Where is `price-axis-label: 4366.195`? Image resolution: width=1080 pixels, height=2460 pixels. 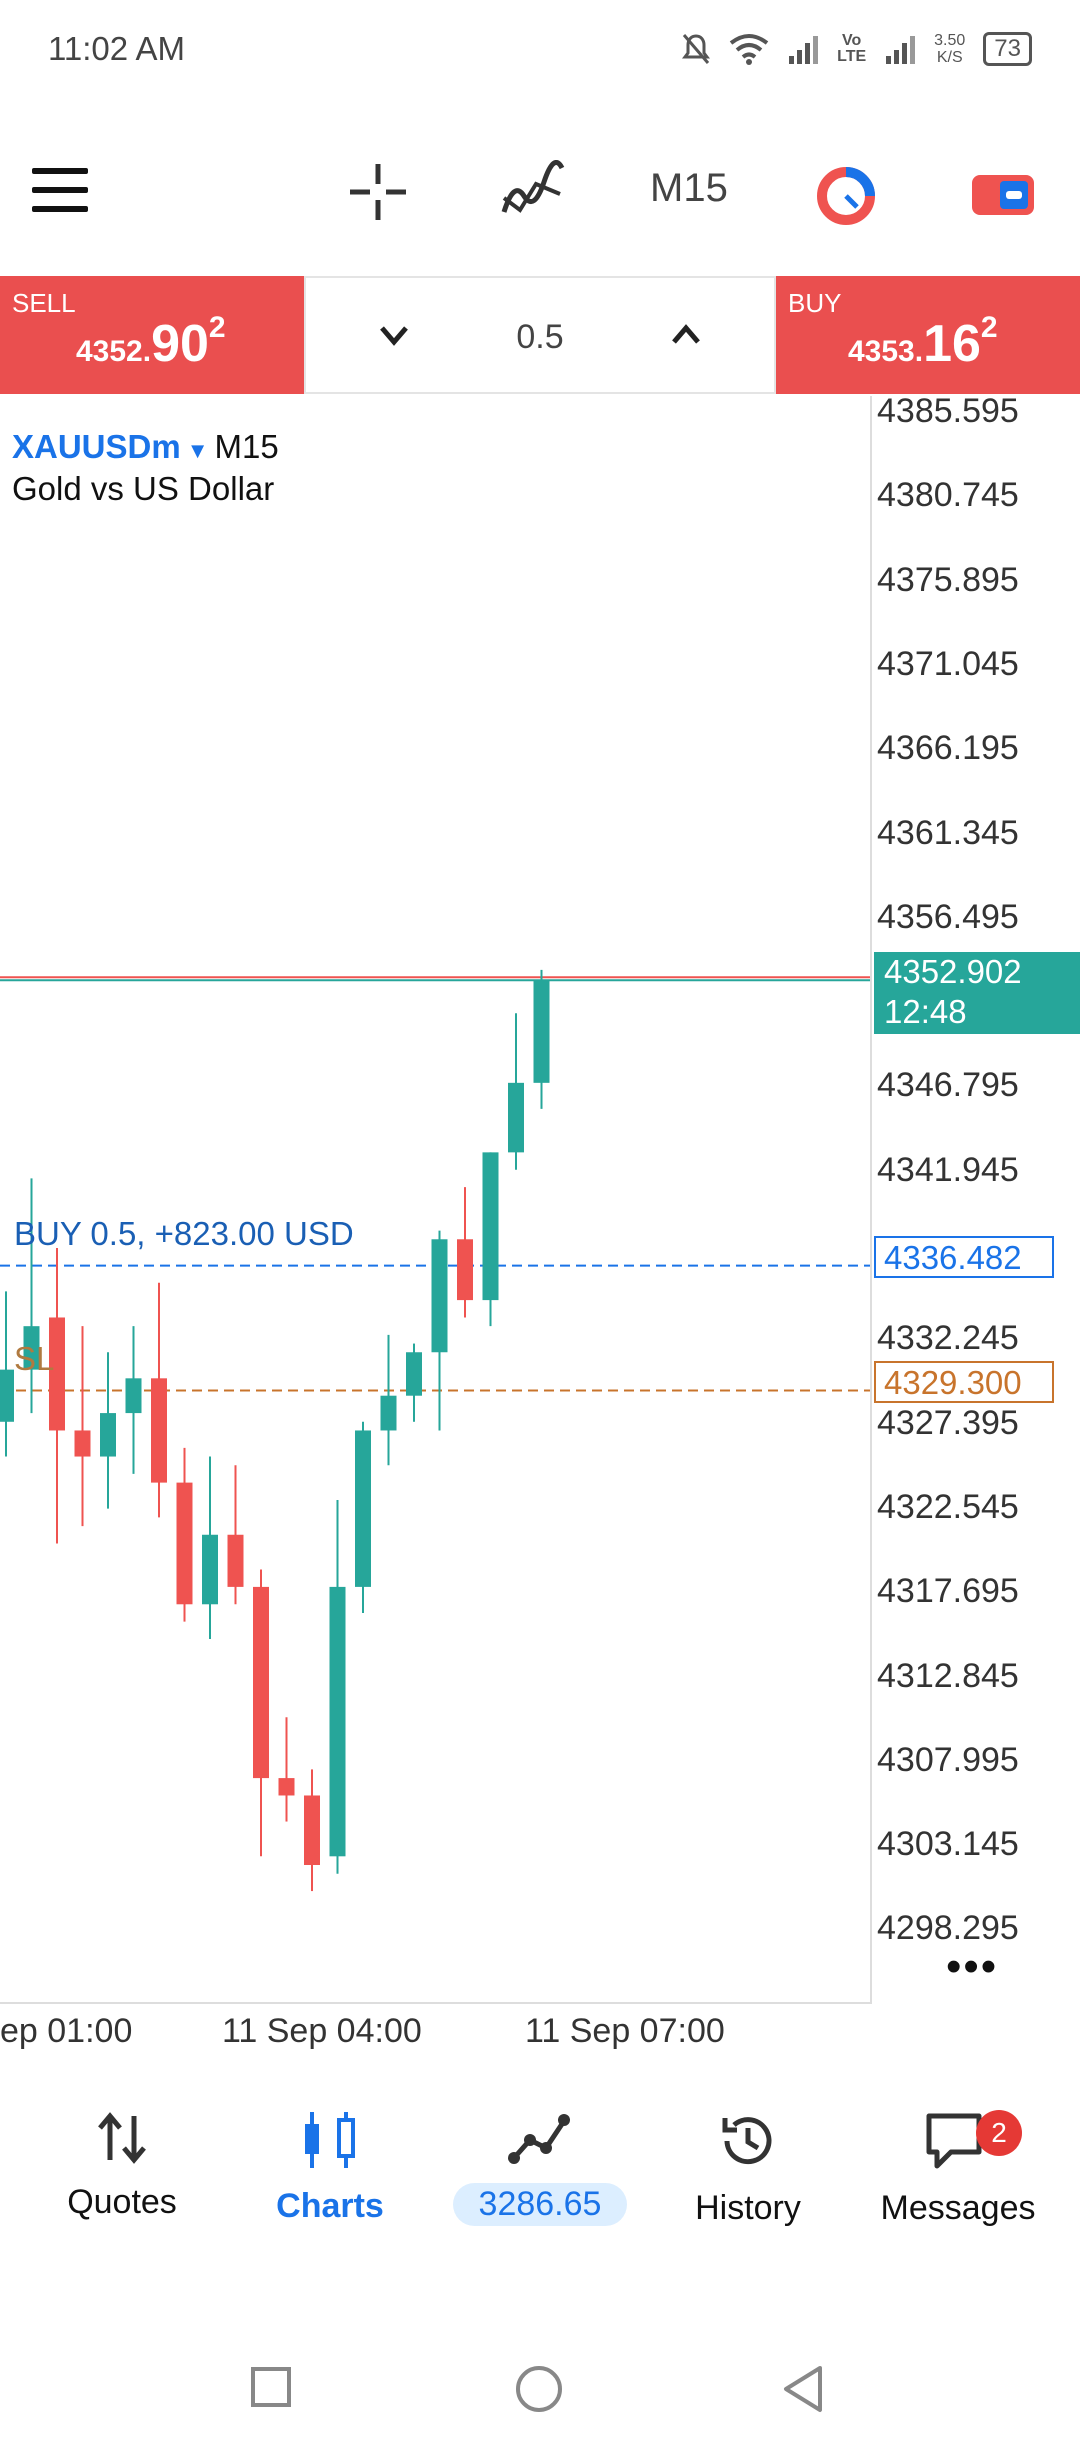
price-axis-label: 4366.195 is located at coordinates (948, 748).